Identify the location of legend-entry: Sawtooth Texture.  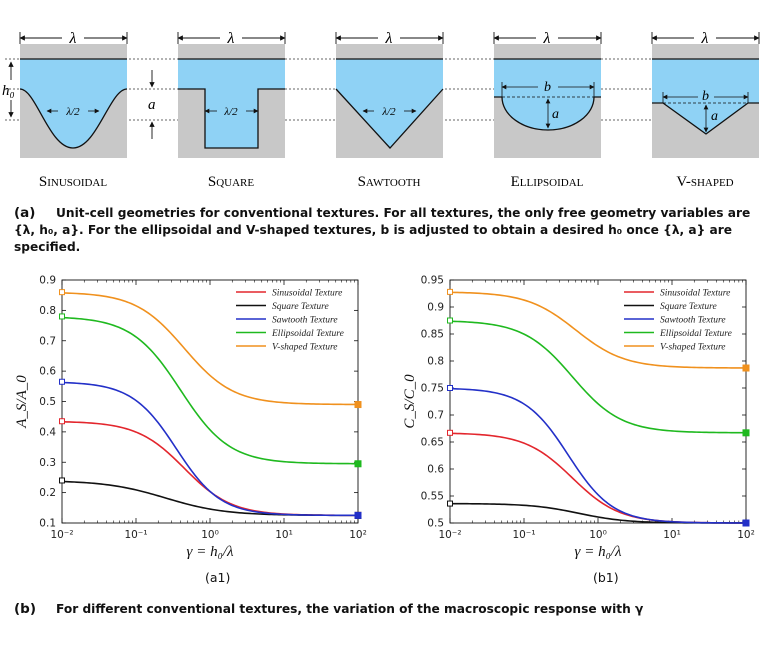
(693, 321).